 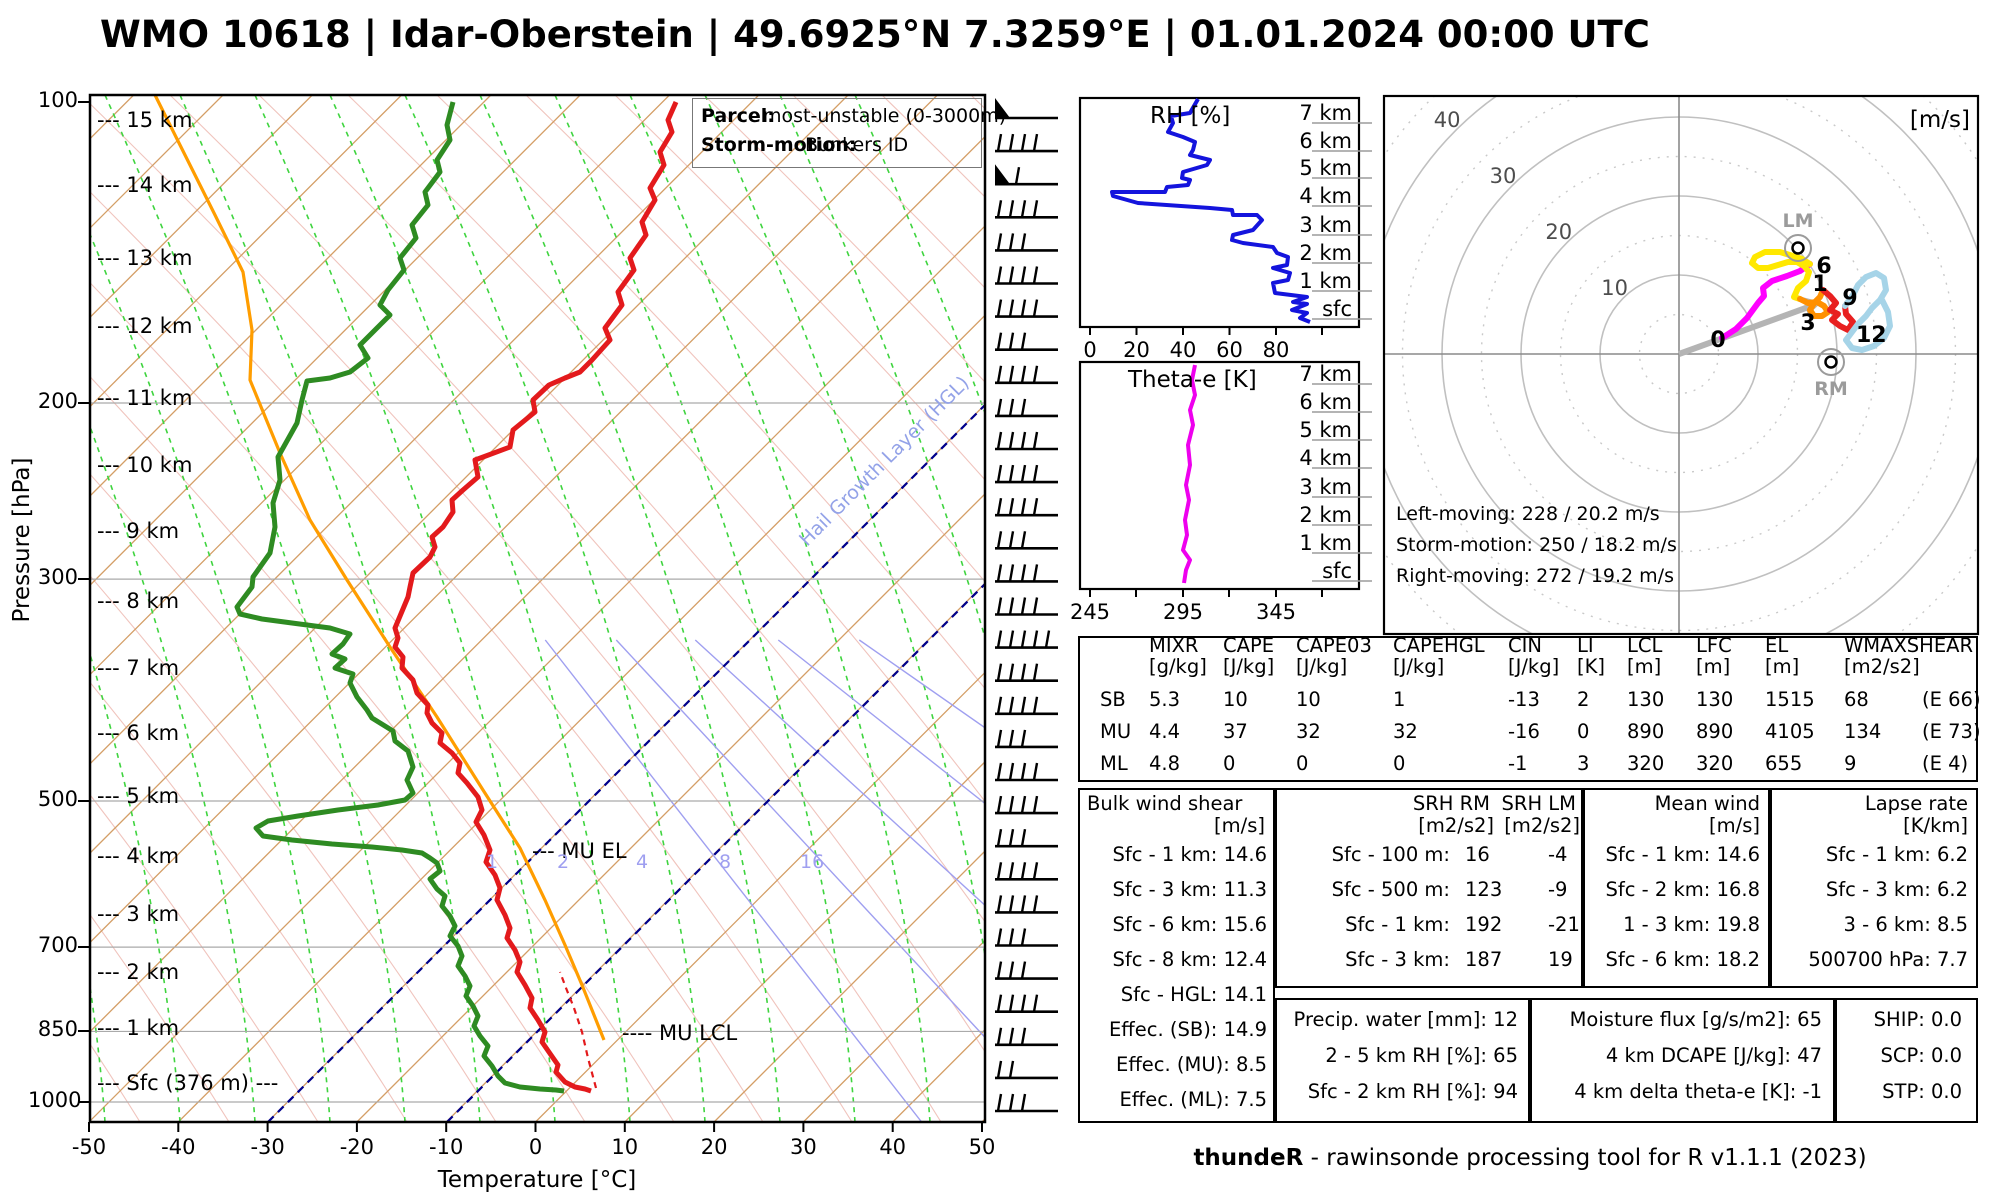 What do you see at coordinates (1888, 959) in the screenshot?
I see `lapse-rate-row: 500700 hPa: 7.7` at bounding box center [1888, 959].